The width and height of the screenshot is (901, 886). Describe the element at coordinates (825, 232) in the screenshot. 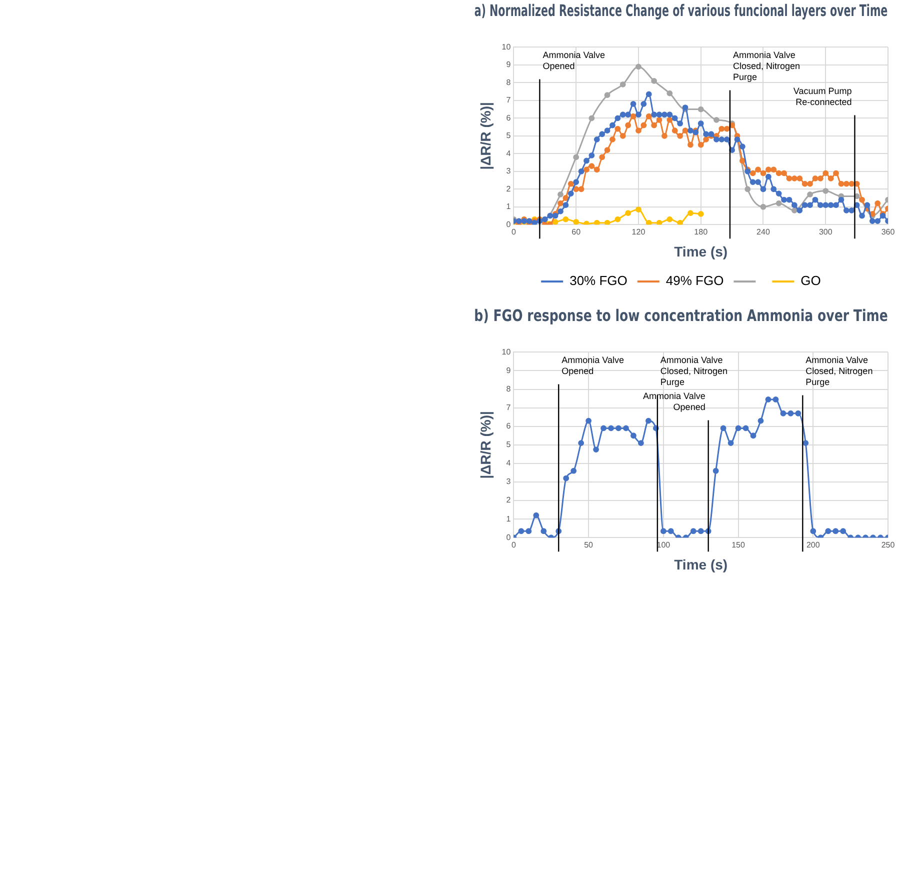

I see `x-tick-label: 300` at that location.